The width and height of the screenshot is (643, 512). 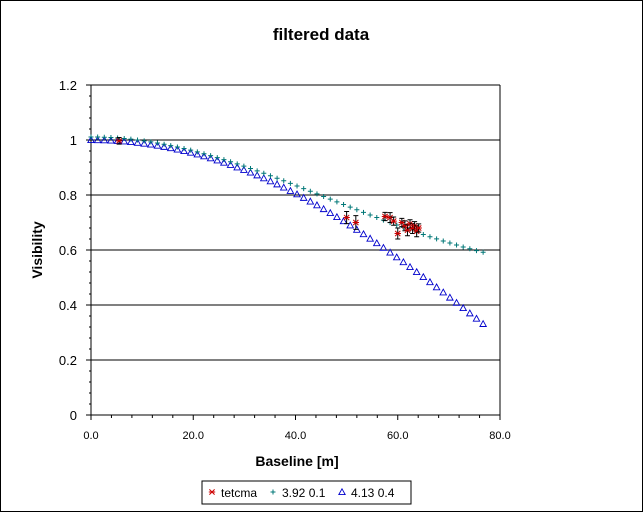 I want to click on x-tick-label: 20.0, so click(x=193, y=436).